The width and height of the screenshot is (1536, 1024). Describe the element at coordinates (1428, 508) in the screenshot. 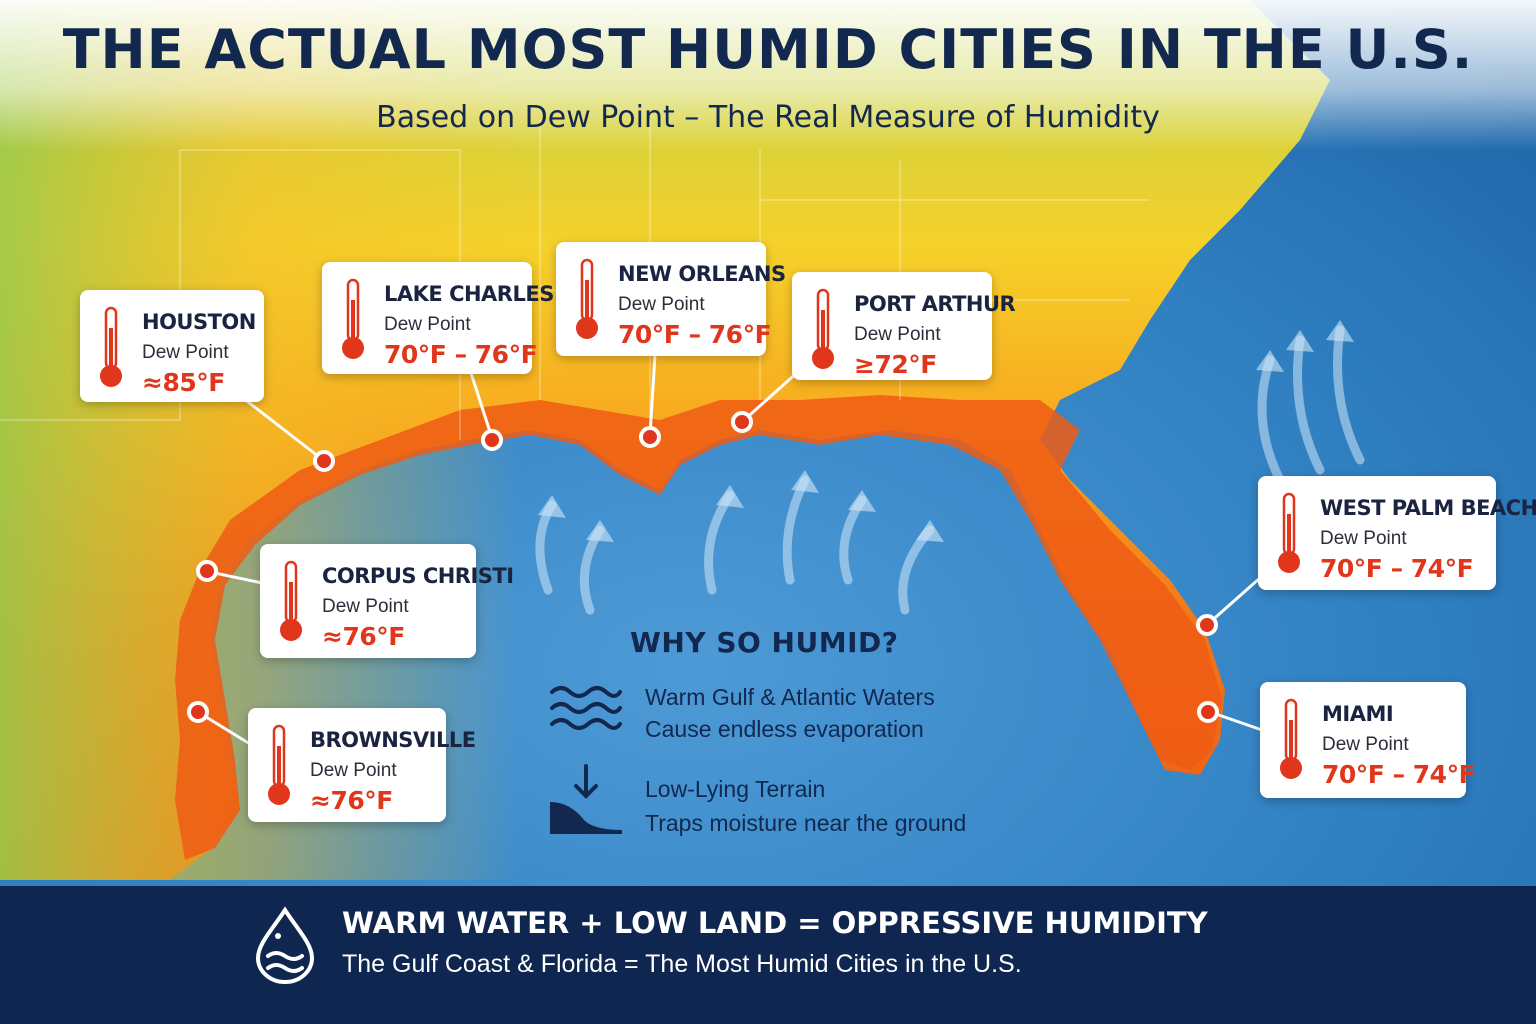

I see `city-name: WEST PALM BEACH` at that location.